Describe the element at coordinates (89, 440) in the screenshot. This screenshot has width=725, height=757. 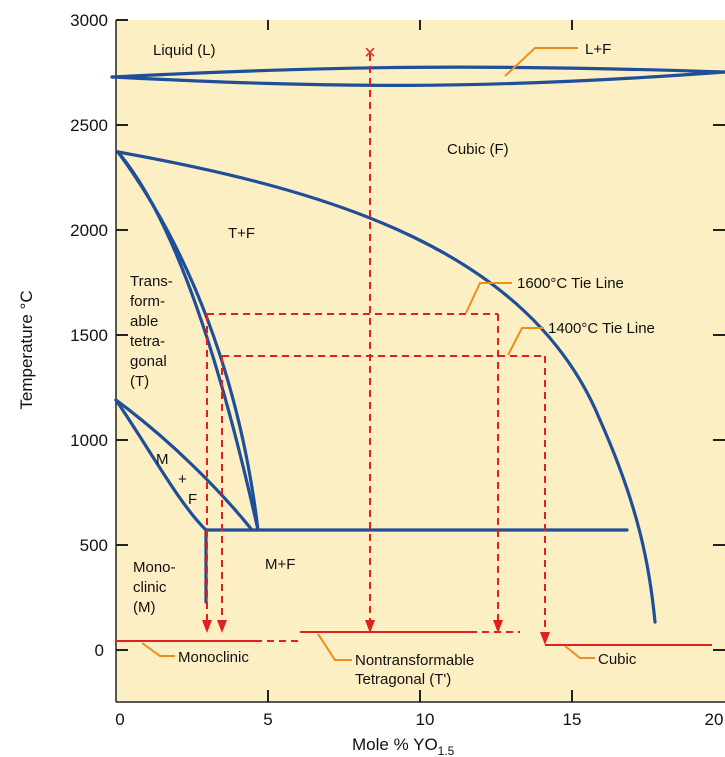
I see `y-tick-label: 1000` at that location.